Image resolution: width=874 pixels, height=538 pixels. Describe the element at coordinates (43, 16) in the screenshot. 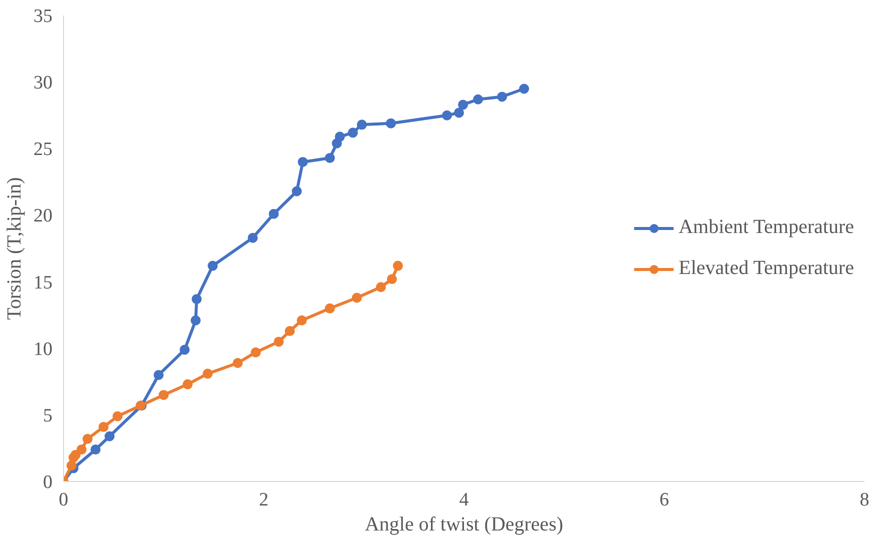

I see `y-tick-label: 35` at that location.